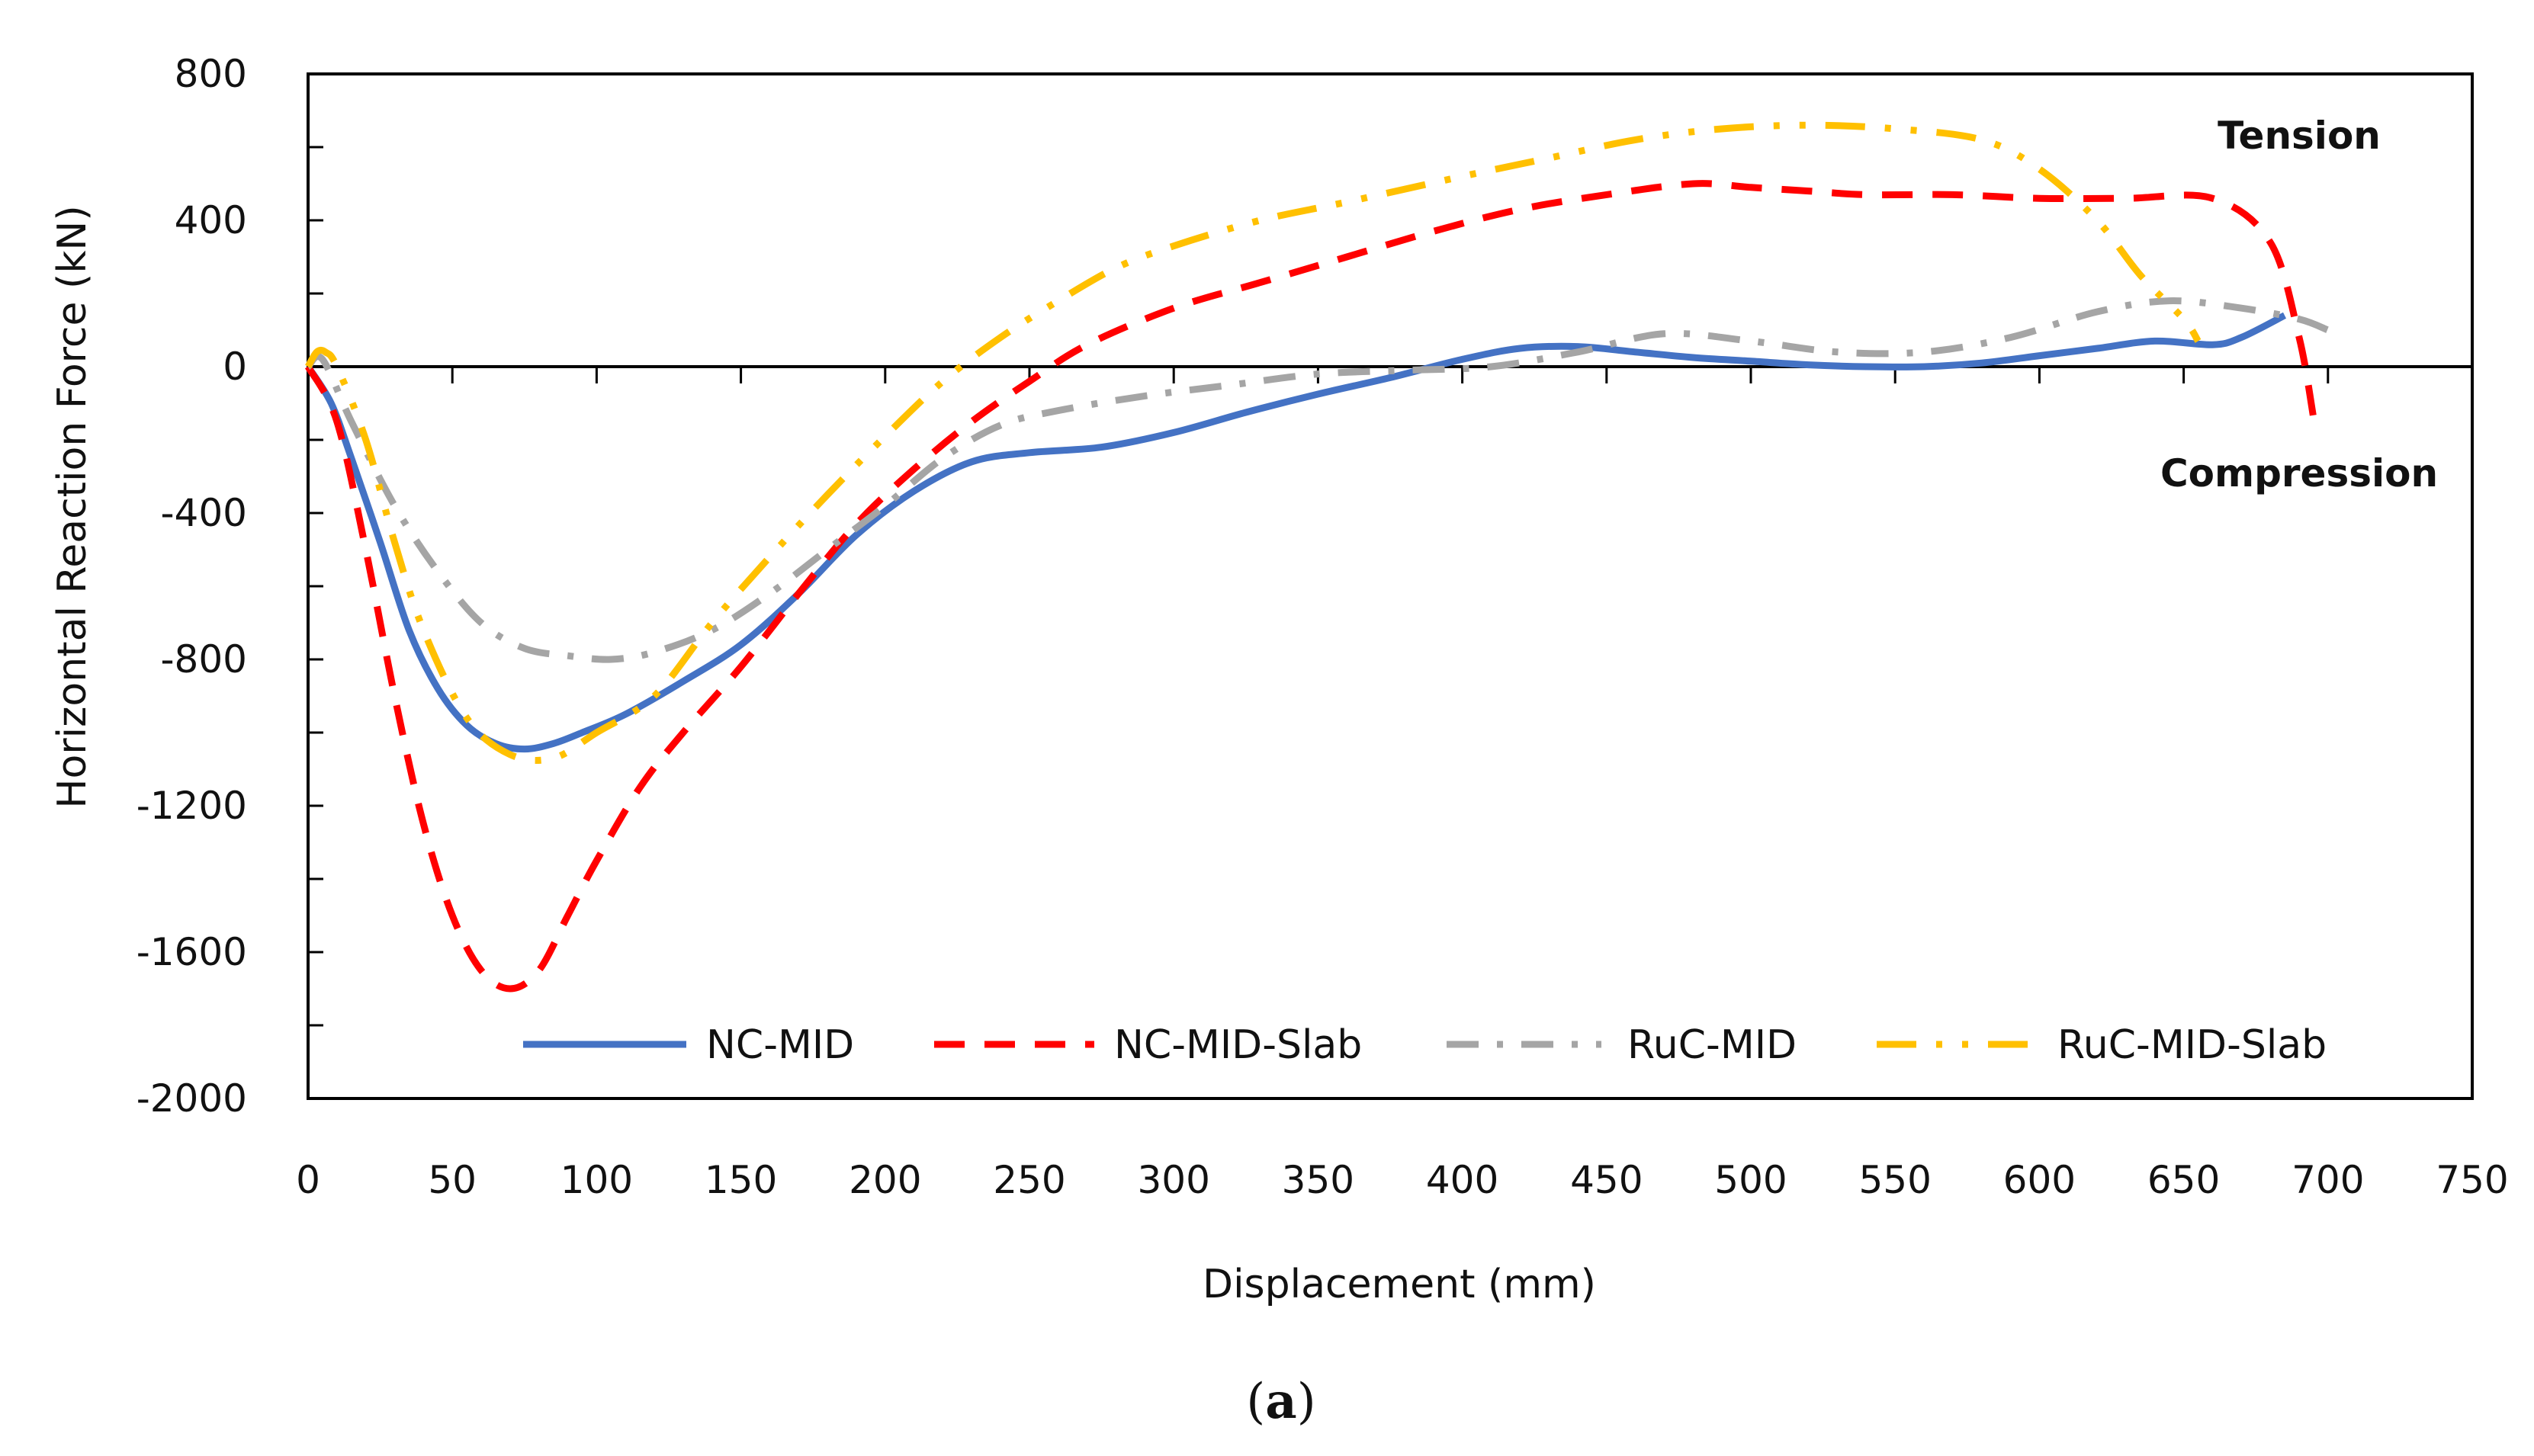 Image resolution: width=2534 pixels, height=1456 pixels. I want to click on y-axis: 800 400 0 -400 -800 -1200 -1600 -2000, so click(229, 586).